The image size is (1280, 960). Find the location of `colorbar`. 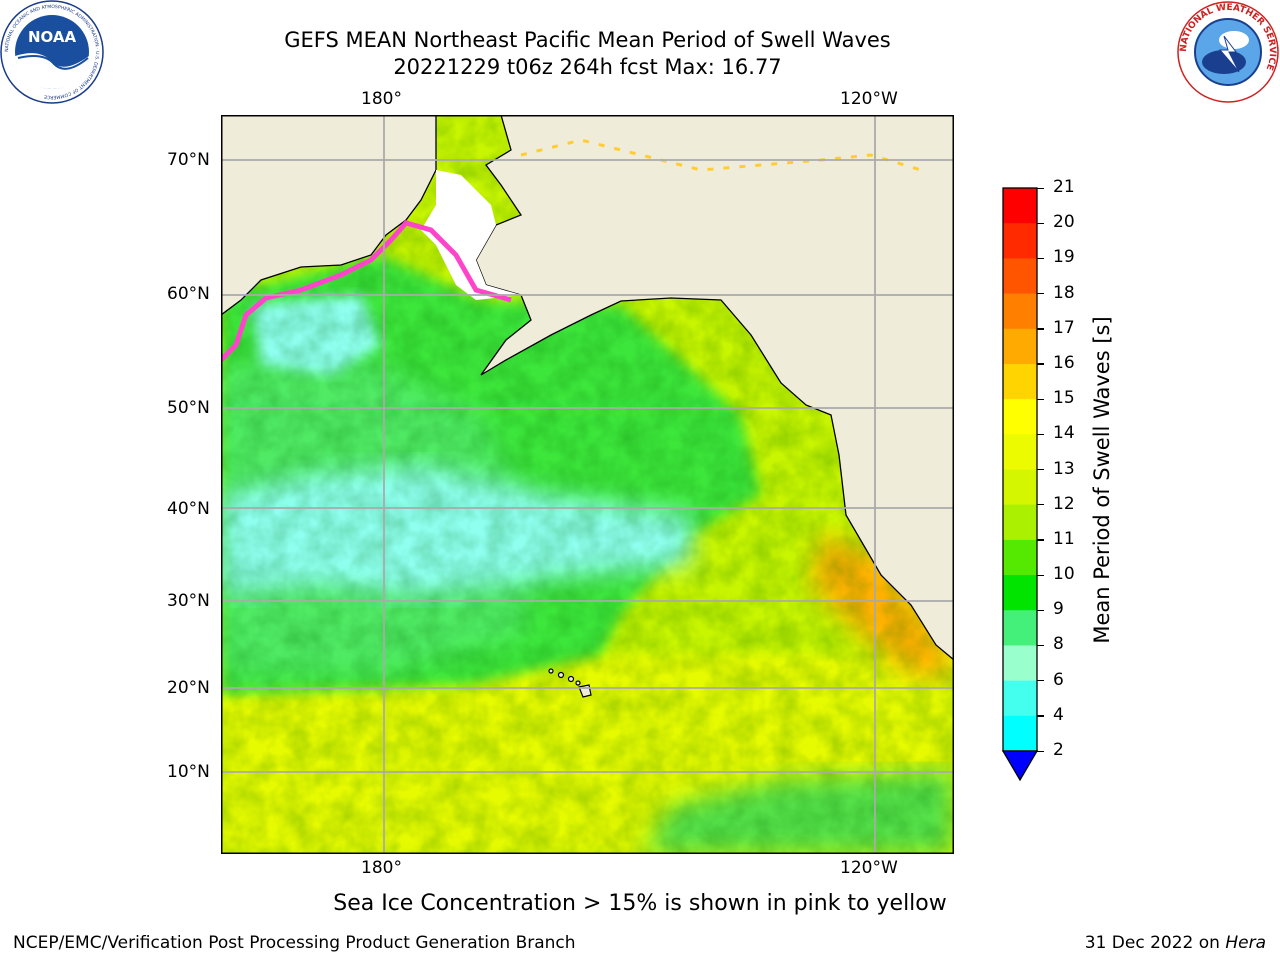

colorbar is located at coordinates (1020, 484).